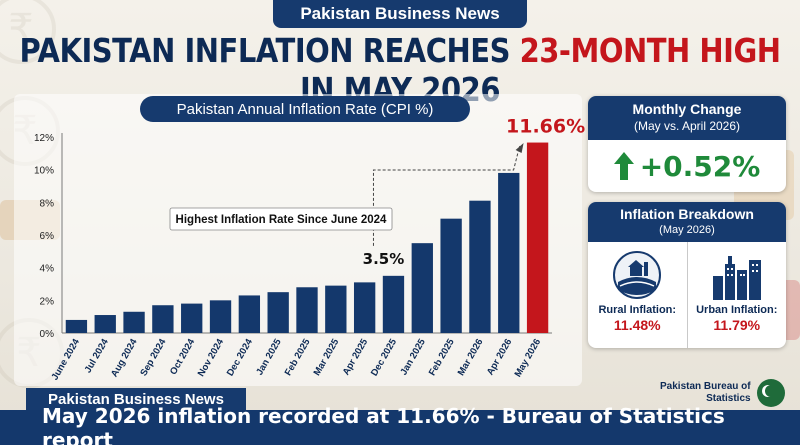  Describe the element at coordinates (700, 166) in the screenshot. I see `monthly-change-value: +0.52%` at that location.